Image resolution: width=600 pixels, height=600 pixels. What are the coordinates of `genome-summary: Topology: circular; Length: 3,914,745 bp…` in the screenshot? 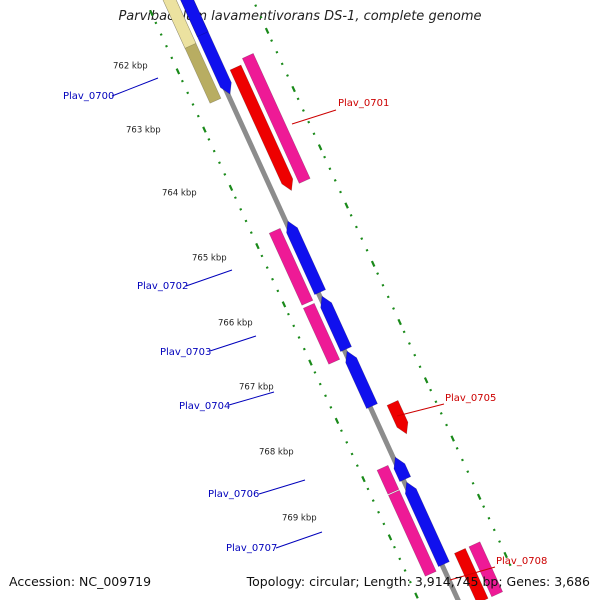 It's located at (418, 581).